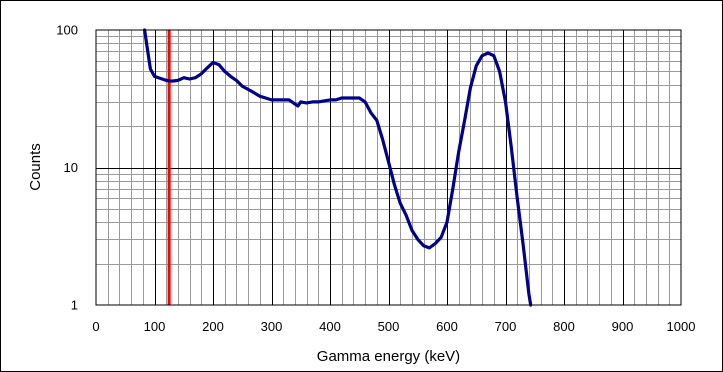 The width and height of the screenshot is (723, 372). Describe the element at coordinates (35, 167) in the screenshot. I see `y-axis-label: Counts` at that location.